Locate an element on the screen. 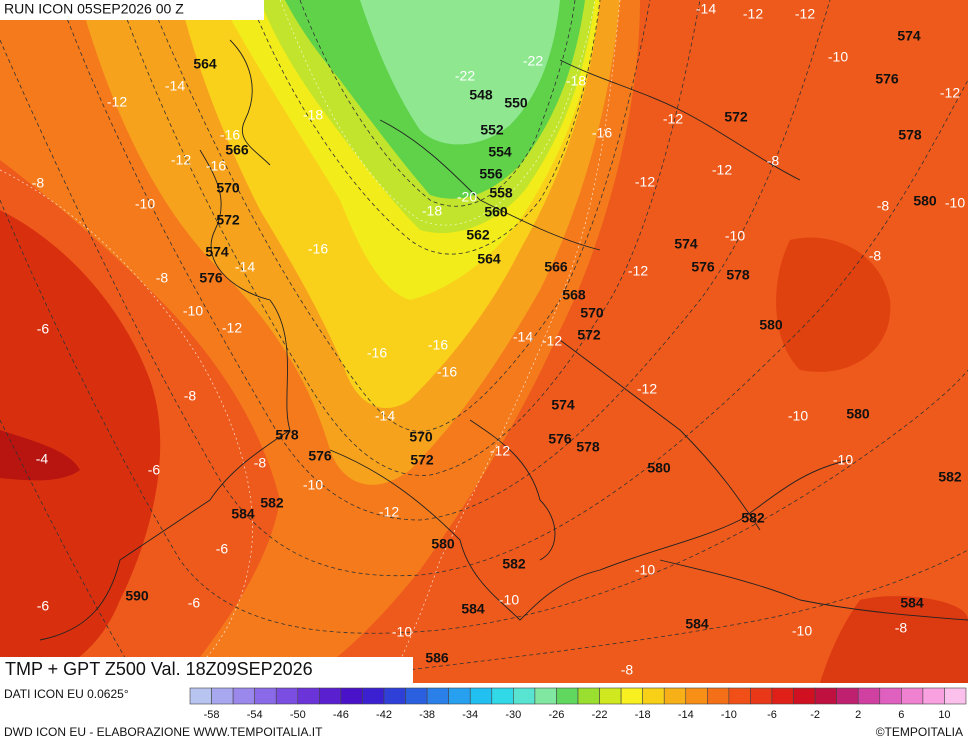 This screenshot has height=750, width=968. colorbar-label: 10 is located at coordinates (944, 715).